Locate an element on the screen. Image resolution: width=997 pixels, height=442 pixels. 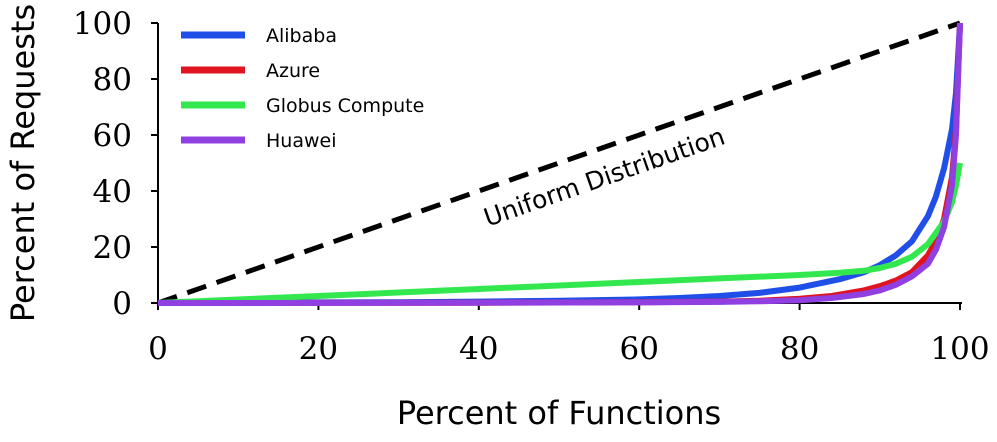
legend: Alibaba Azure Globus Compute Huawei is located at coordinates (302, 88).